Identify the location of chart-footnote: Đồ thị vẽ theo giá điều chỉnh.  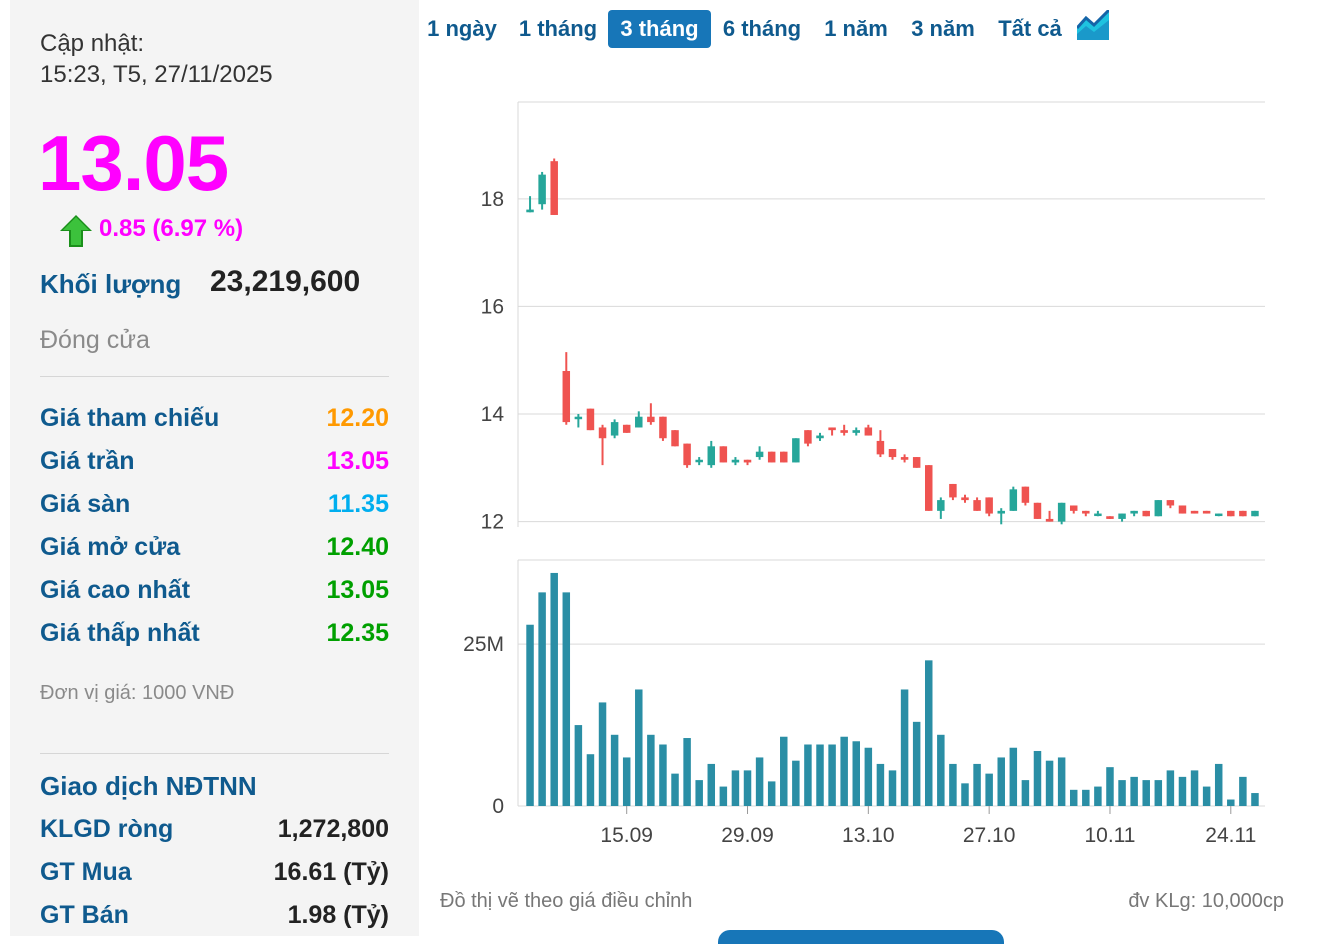
(566, 901).